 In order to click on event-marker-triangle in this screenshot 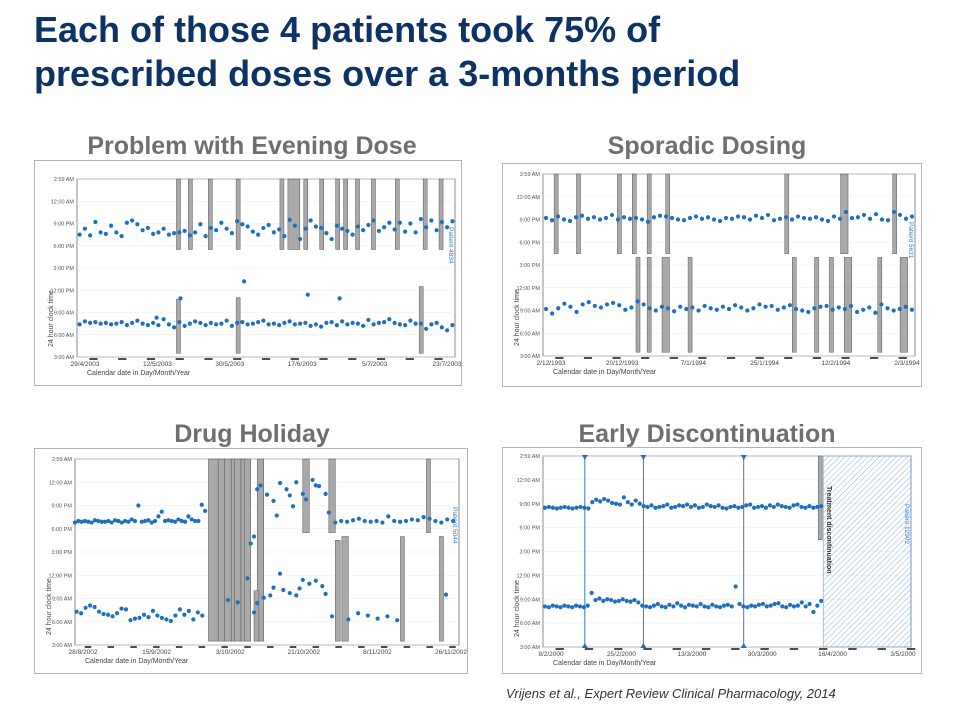, I will do `click(643, 457)`.